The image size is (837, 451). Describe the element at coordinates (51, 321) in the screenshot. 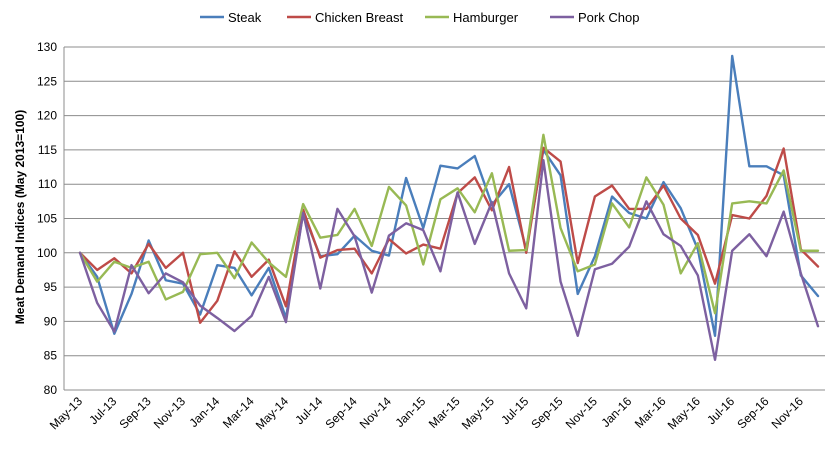

I see `y-tick-label-90: 90` at that location.